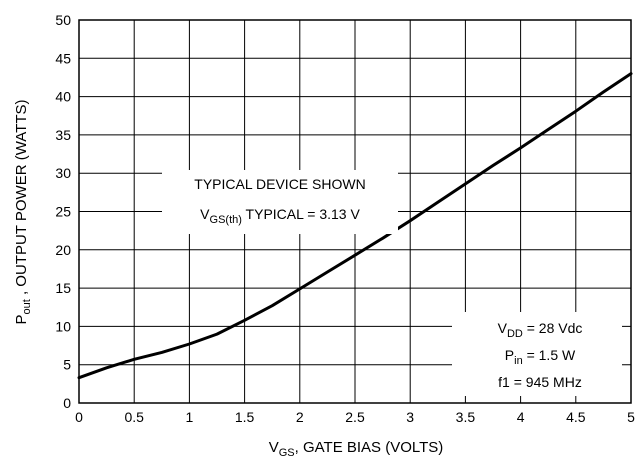 Image resolution: width=644 pixels, height=464 pixels. I want to click on x-tick-label: 0.5, so click(134, 417).